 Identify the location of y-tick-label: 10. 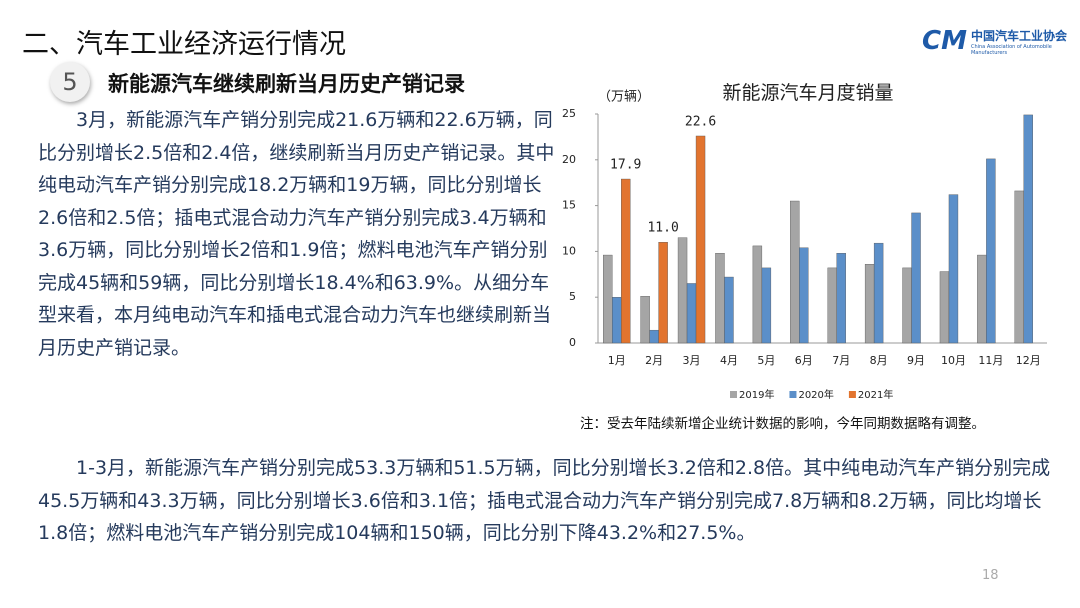
(569, 250).